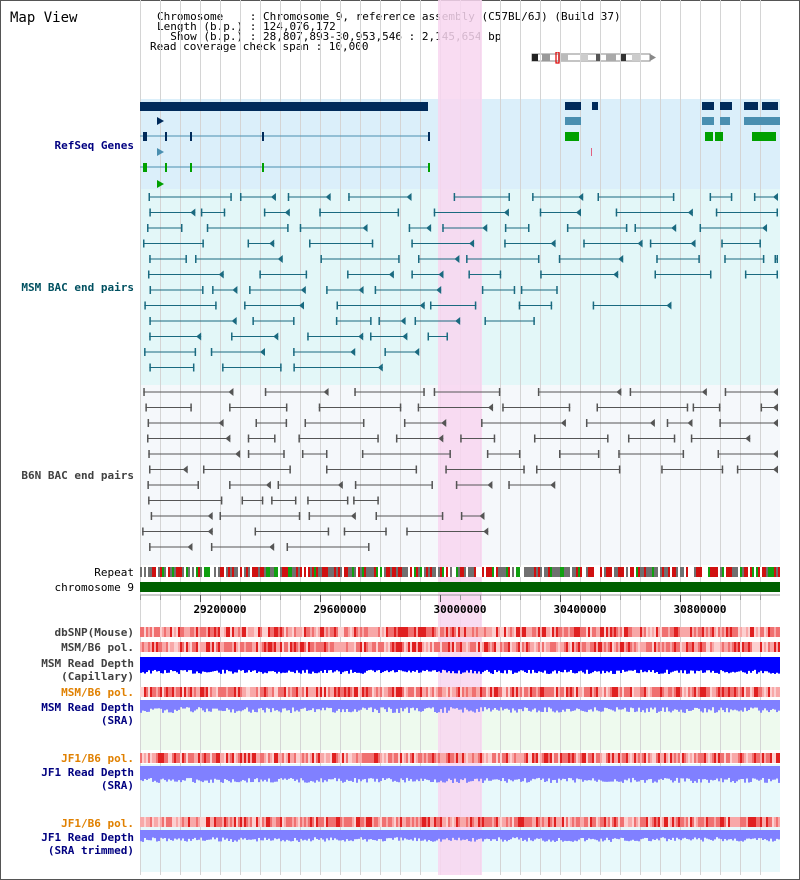 This screenshot has width=800, height=880. I want to click on chromosome-ideogram, so click(593, 58).